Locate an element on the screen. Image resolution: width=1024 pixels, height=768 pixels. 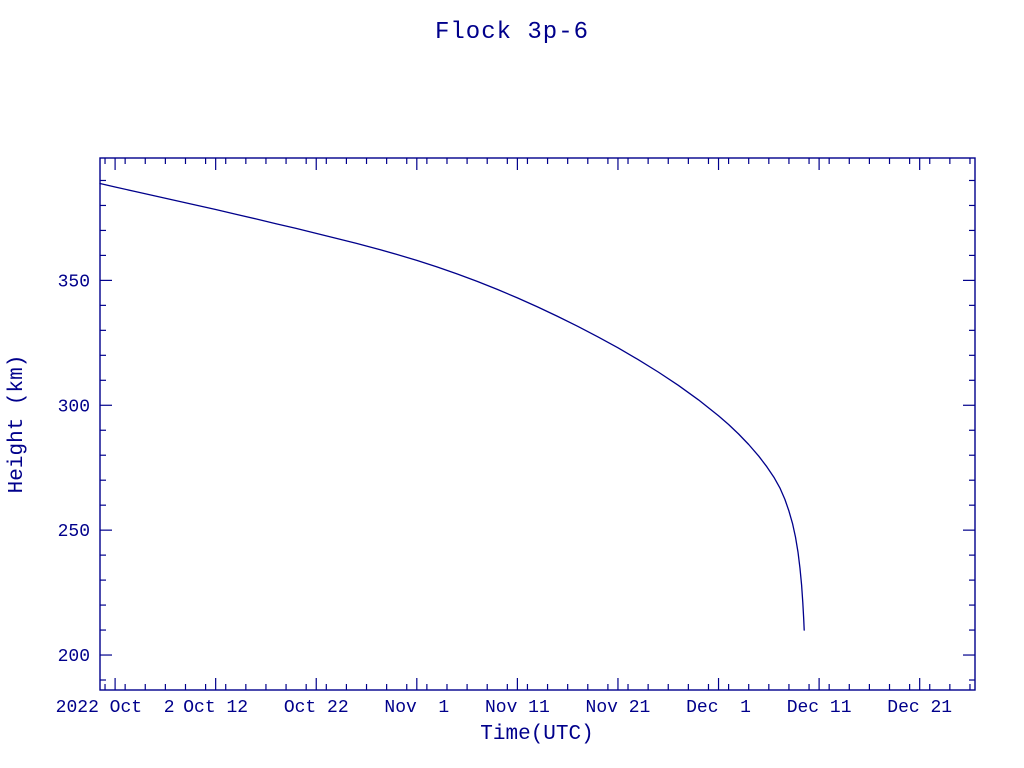
x-tick-label: 2022 Oct 2 is located at coordinates (115, 708).